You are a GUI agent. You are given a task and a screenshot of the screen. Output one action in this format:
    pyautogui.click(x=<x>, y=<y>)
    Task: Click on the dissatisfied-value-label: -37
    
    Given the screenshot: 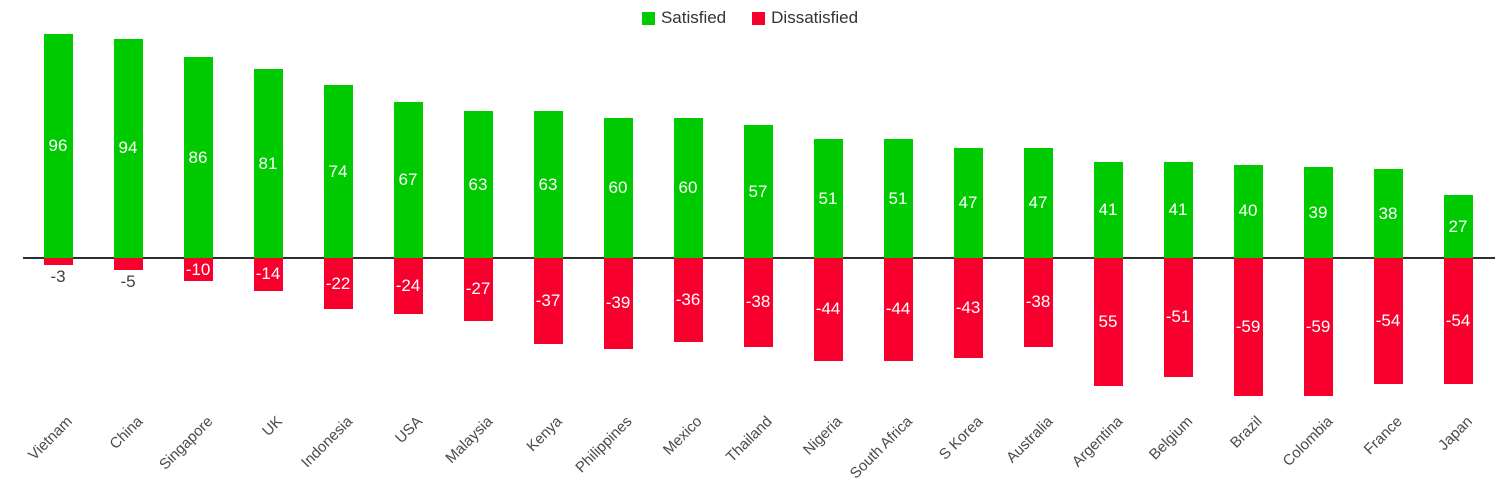 What is the action you would take?
    pyautogui.click(x=548, y=301)
    